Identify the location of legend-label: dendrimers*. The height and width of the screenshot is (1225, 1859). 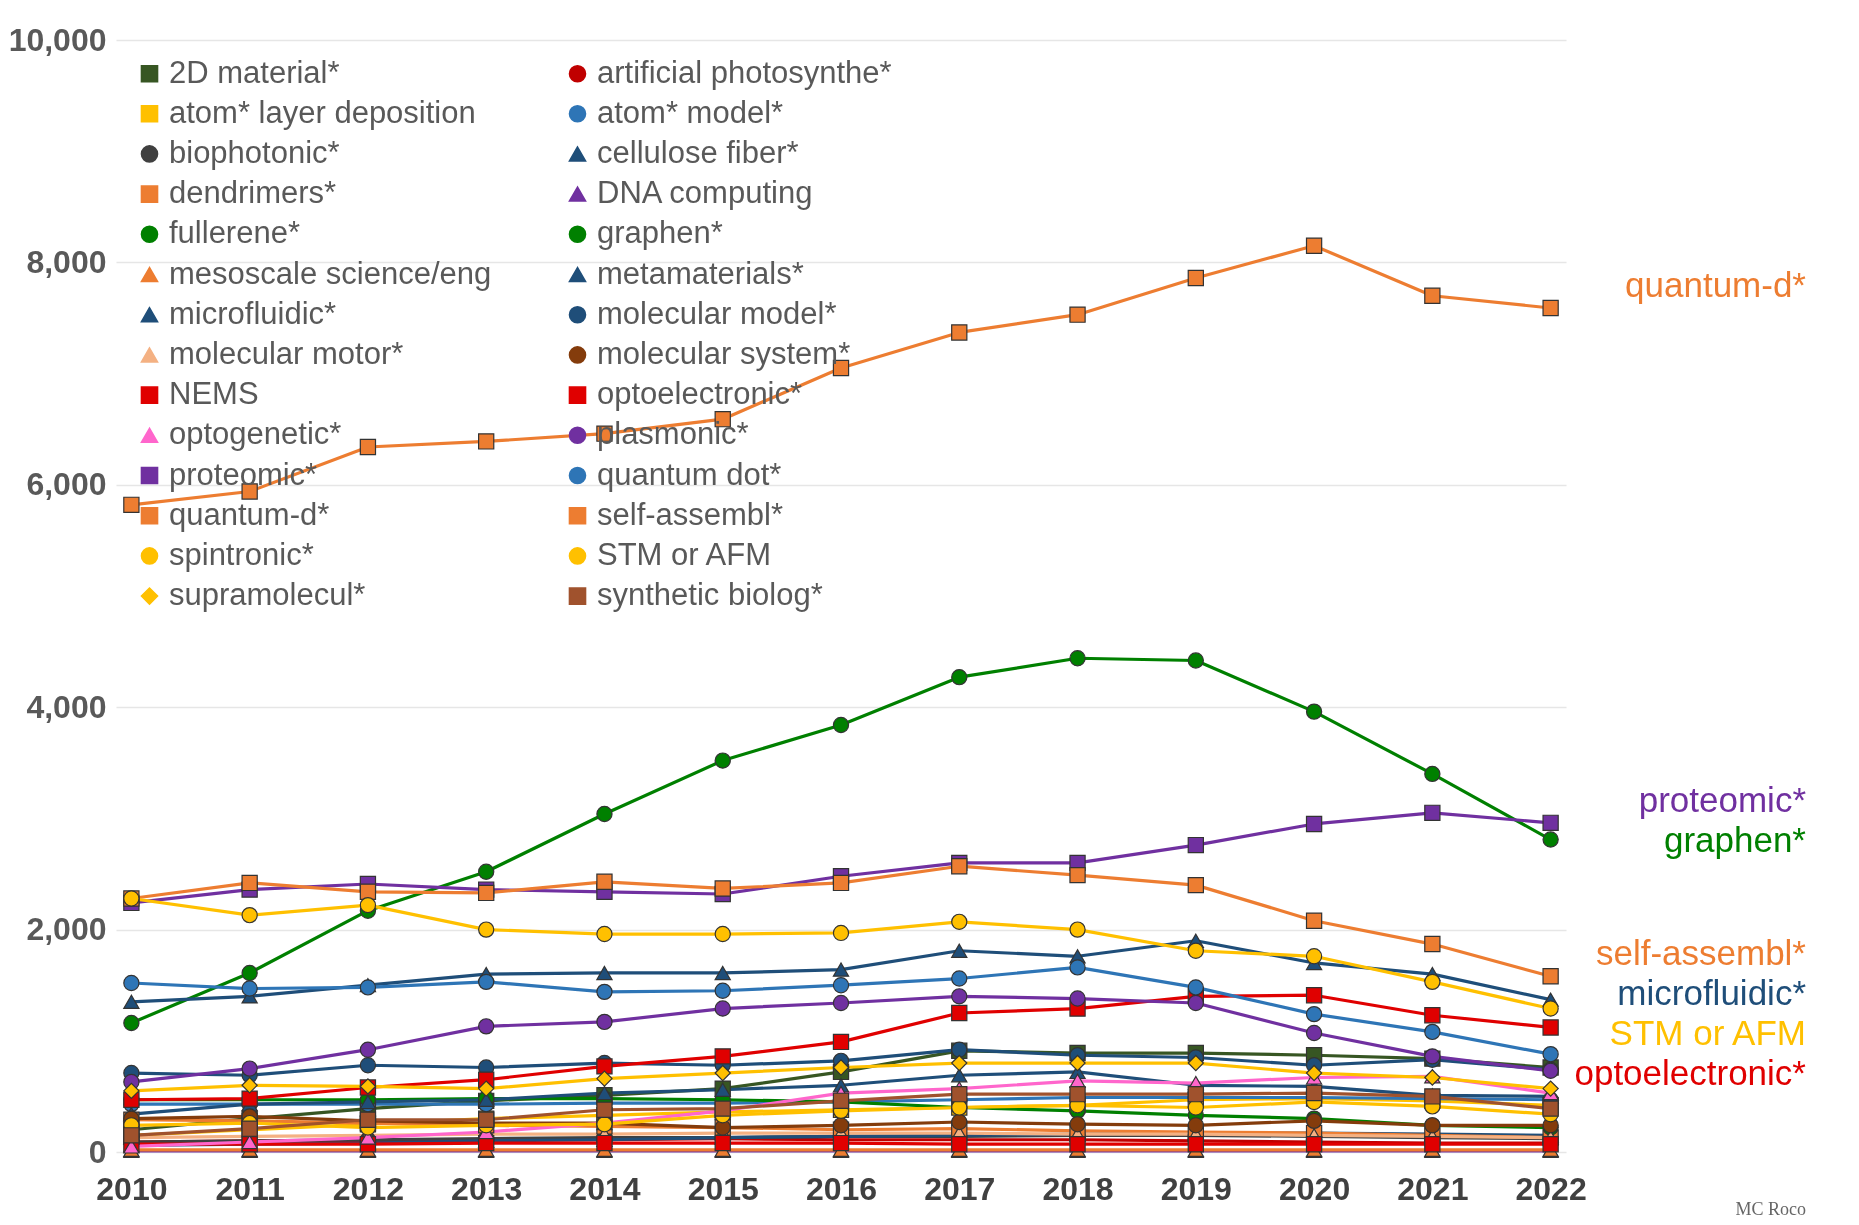
(253, 193).